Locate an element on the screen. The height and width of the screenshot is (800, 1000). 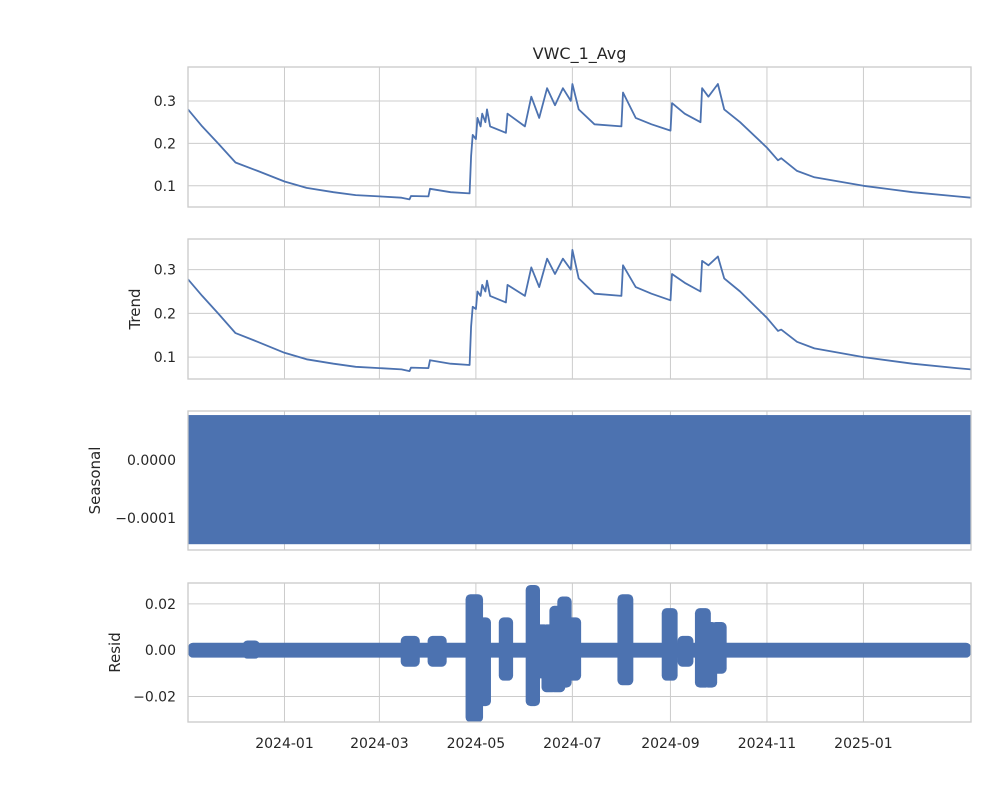
seasonal-band is located at coordinates (579, 480).